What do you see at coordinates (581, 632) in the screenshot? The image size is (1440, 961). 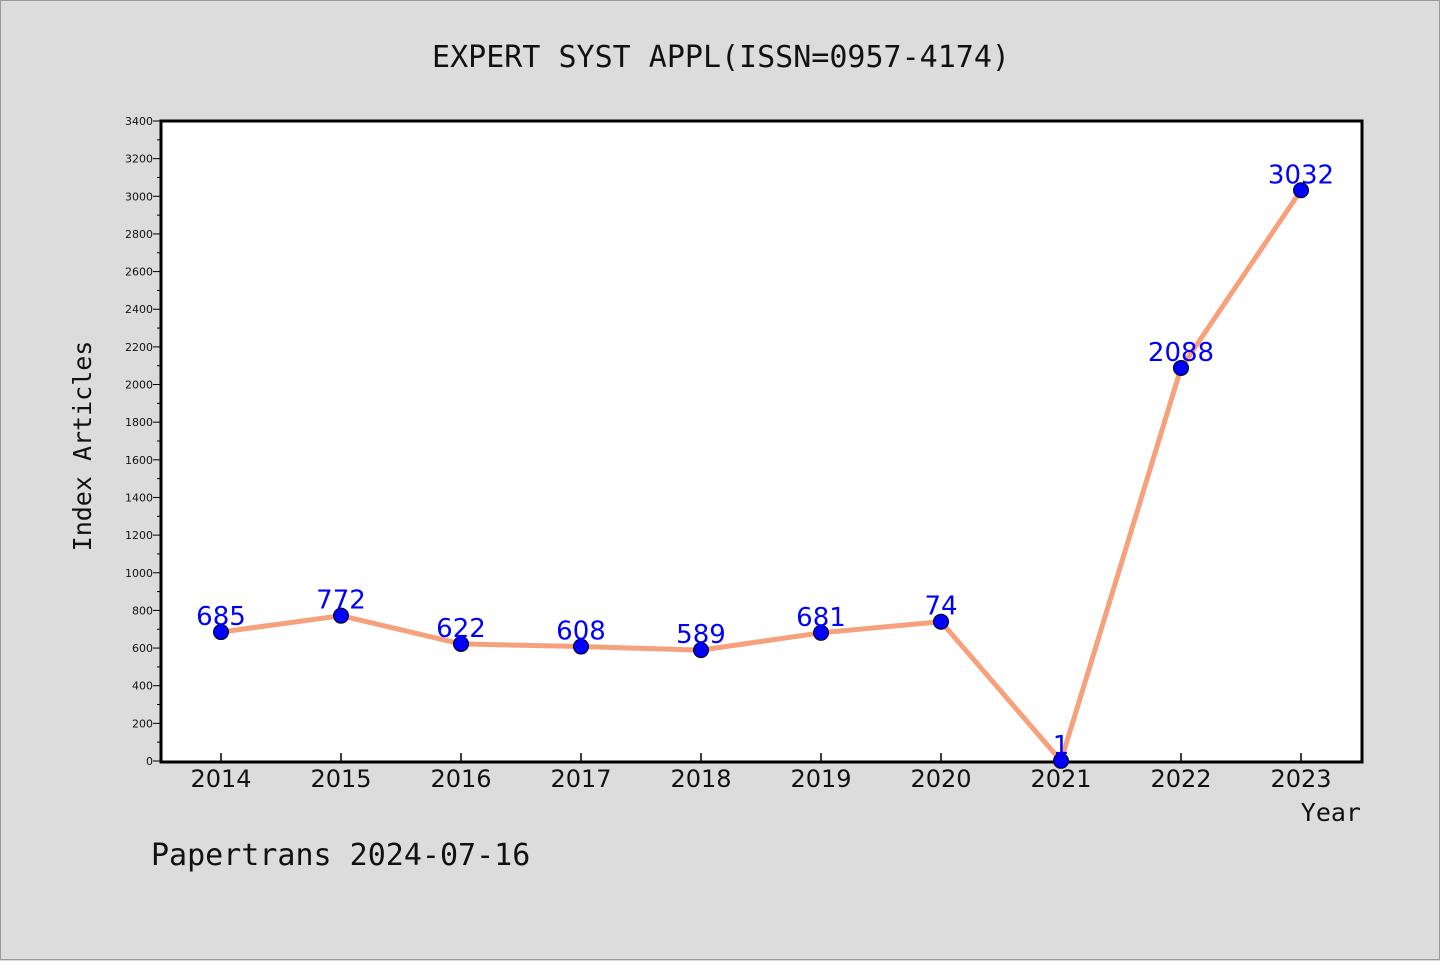 I see `data-label: 608` at bounding box center [581, 632].